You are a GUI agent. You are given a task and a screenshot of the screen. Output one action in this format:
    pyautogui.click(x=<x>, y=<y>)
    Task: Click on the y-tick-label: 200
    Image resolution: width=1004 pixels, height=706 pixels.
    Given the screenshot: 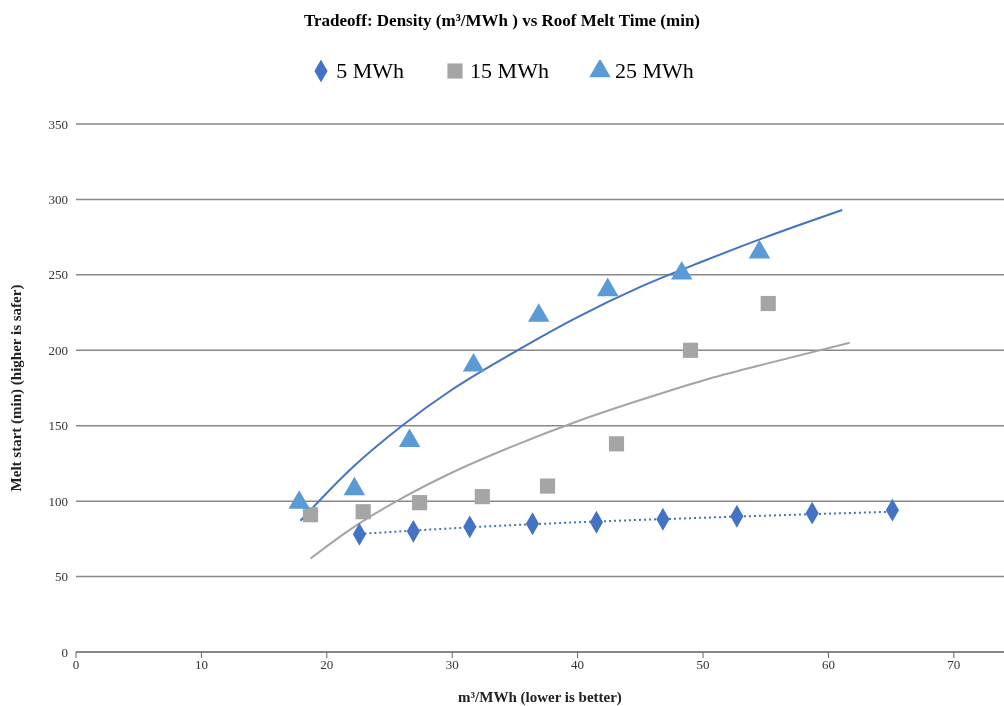 What is the action you would take?
    pyautogui.click(x=58, y=350)
    